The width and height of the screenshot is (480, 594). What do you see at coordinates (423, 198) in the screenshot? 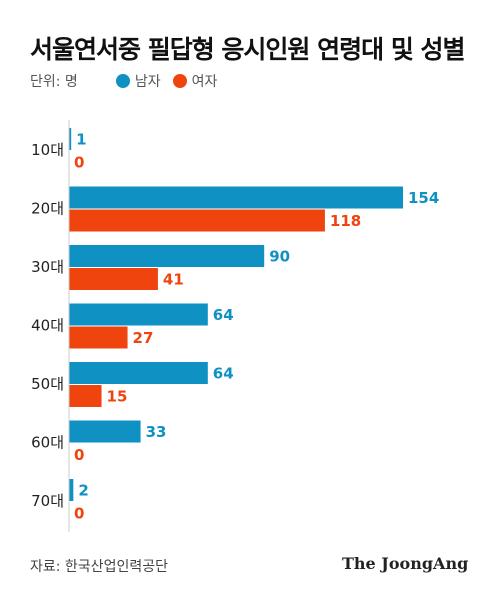
I see `value-label-male: 154` at bounding box center [423, 198].